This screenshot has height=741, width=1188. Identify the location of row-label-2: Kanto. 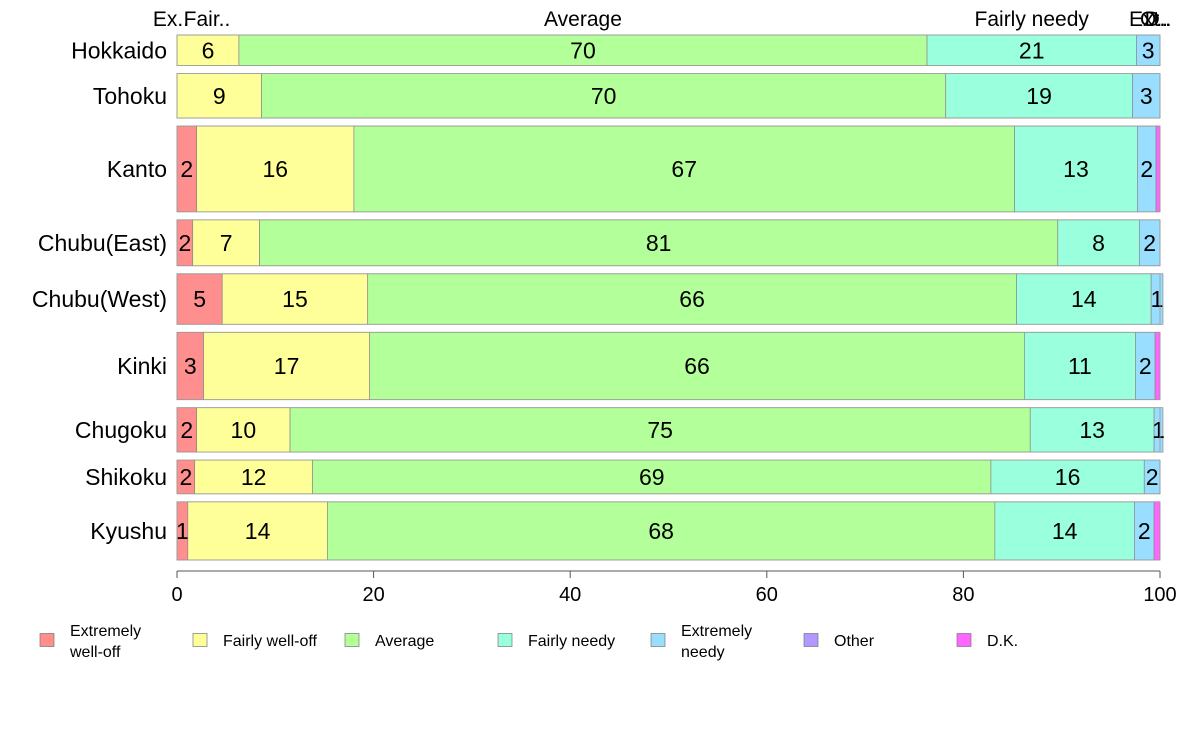
(137, 169).